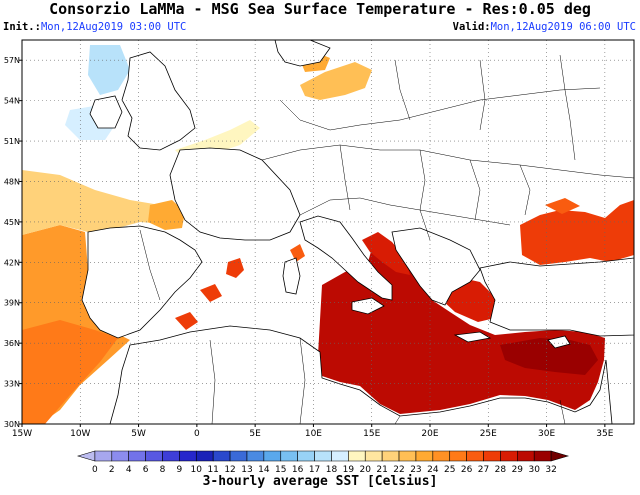 The image size is (640, 495). What do you see at coordinates (12, 181) in the screenshot?
I see `lat-tick-label: 48N` at bounding box center [12, 181].